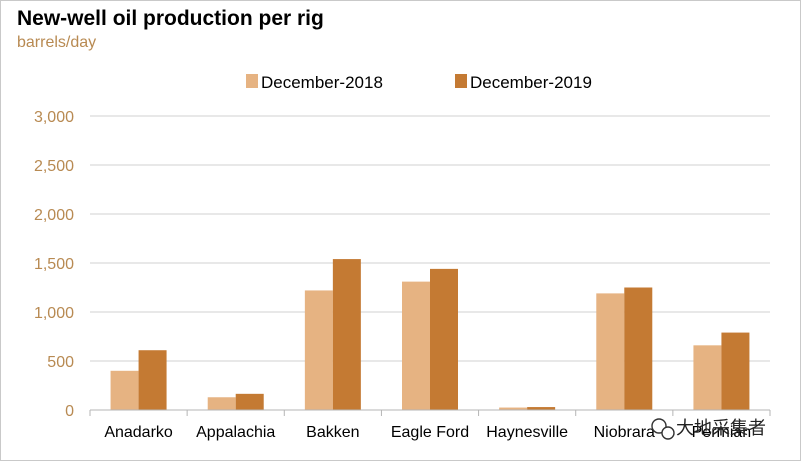  What do you see at coordinates (54, 117) in the screenshot?
I see `y-tick-label: 3,000` at bounding box center [54, 117].